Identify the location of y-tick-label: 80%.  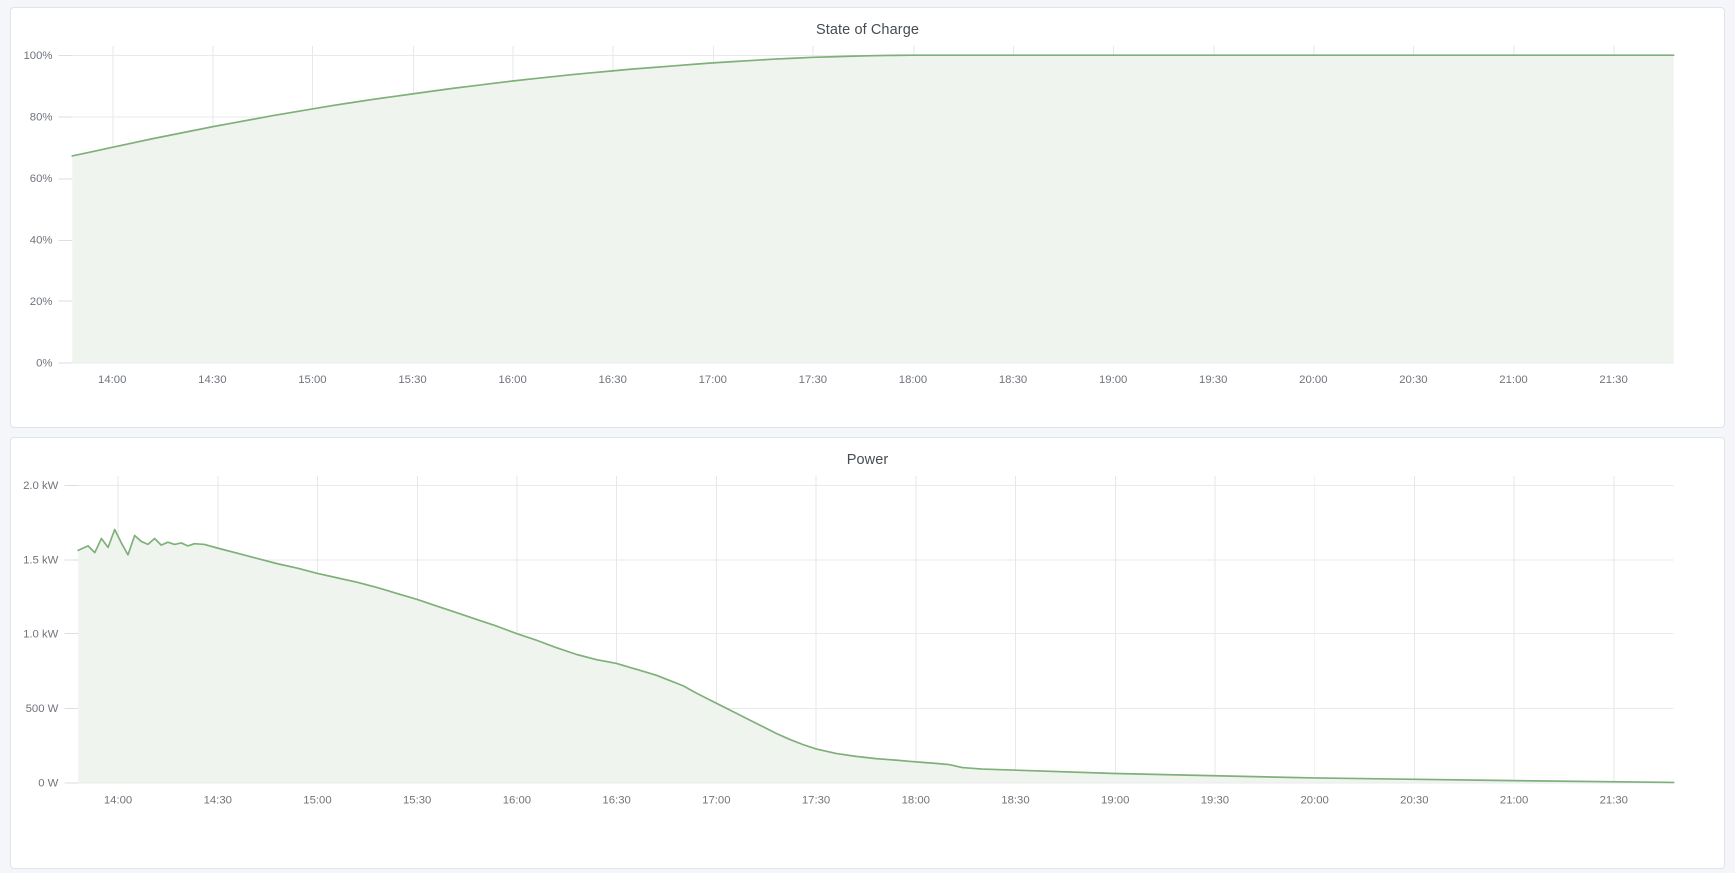
(41, 118).